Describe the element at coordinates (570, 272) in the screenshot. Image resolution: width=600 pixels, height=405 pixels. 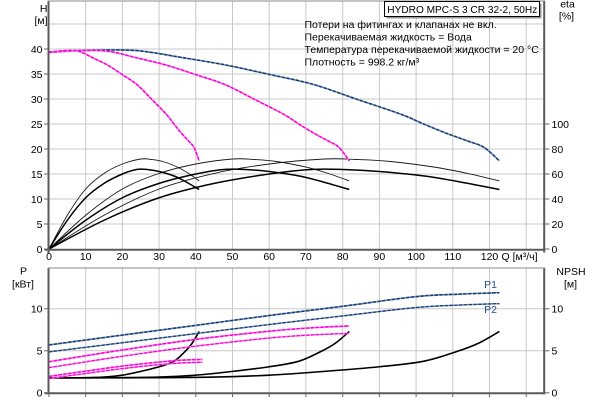
I see `svg-text: NPSH` at that location.